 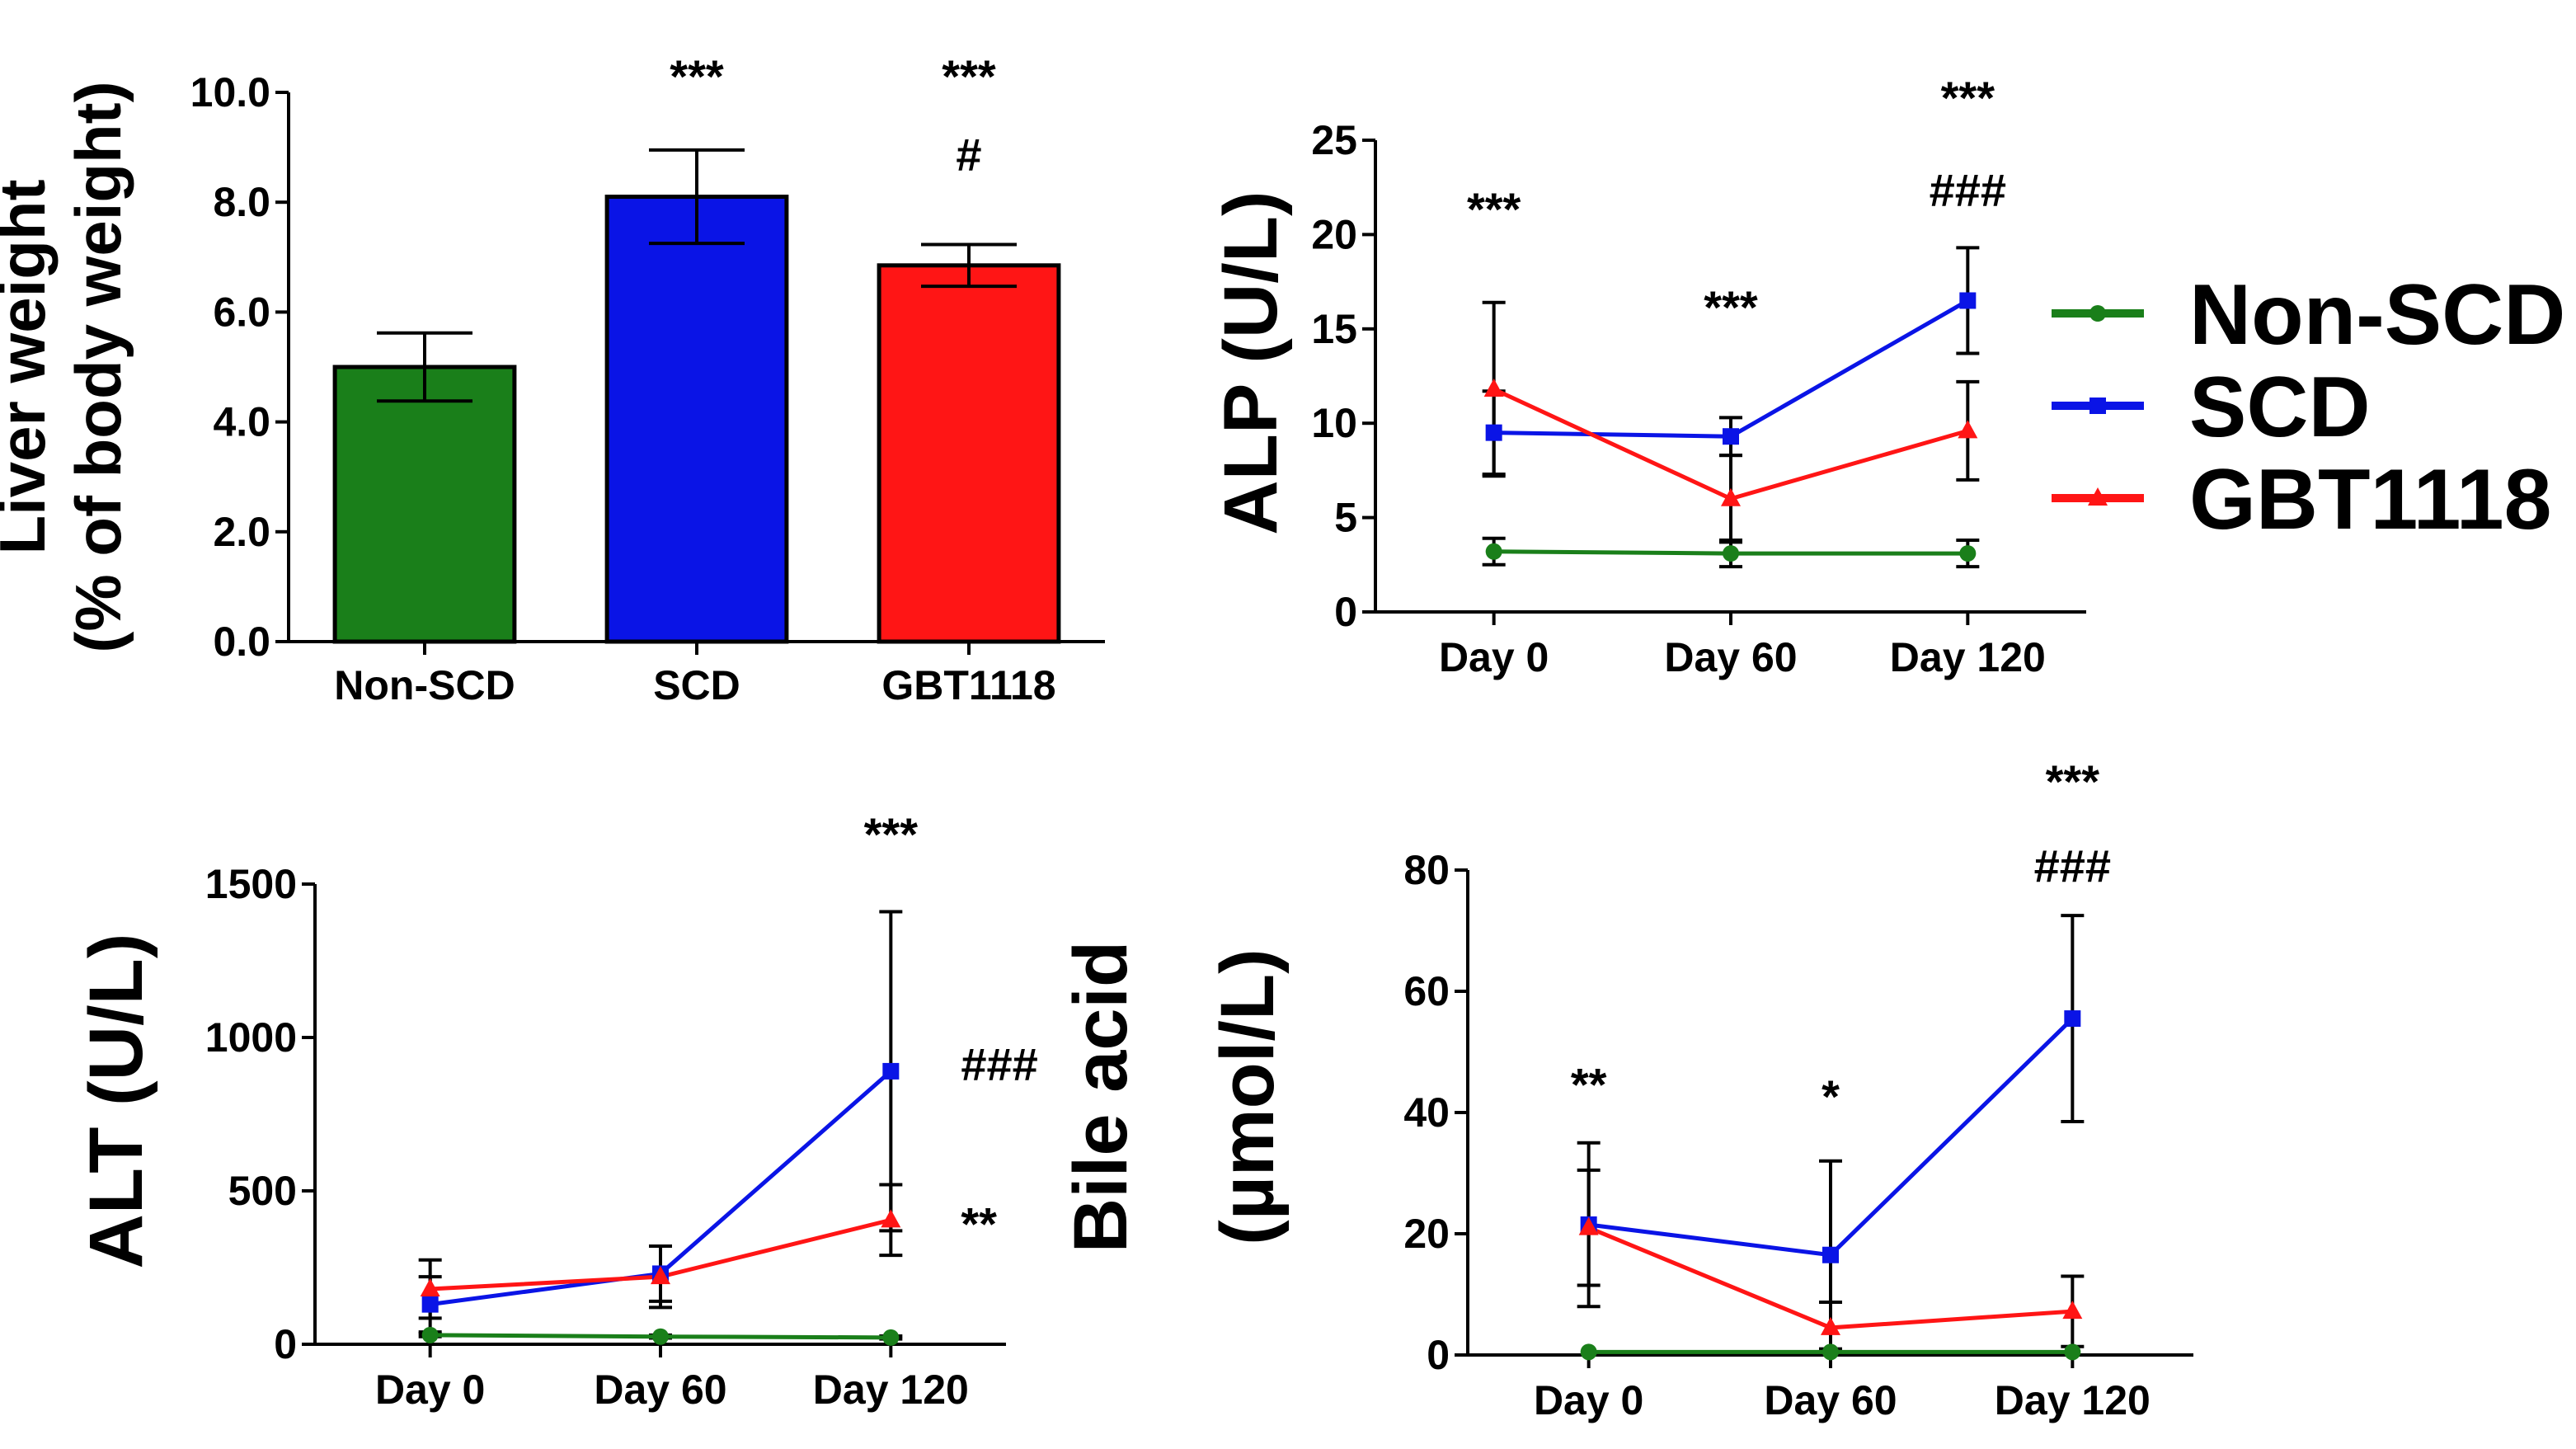 What do you see at coordinates (1345, 518) in the screenshot?
I see `y-tick-label: 5` at bounding box center [1345, 518].